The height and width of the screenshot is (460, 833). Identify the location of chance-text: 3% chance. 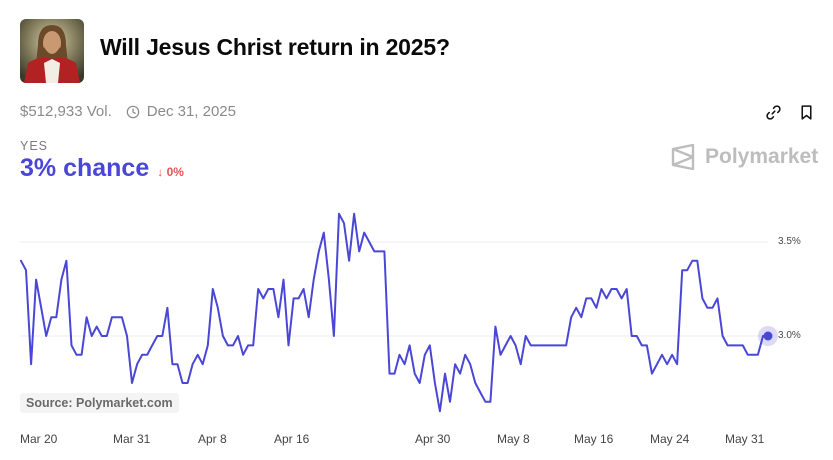
(85, 168).